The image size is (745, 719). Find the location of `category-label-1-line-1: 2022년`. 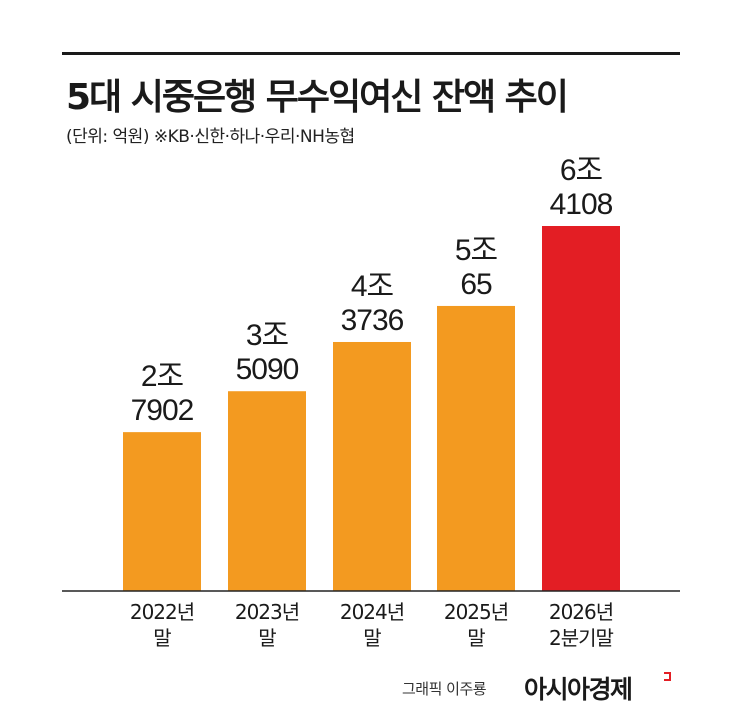

category-label-1-line-1: 2022년 is located at coordinates (162, 612).